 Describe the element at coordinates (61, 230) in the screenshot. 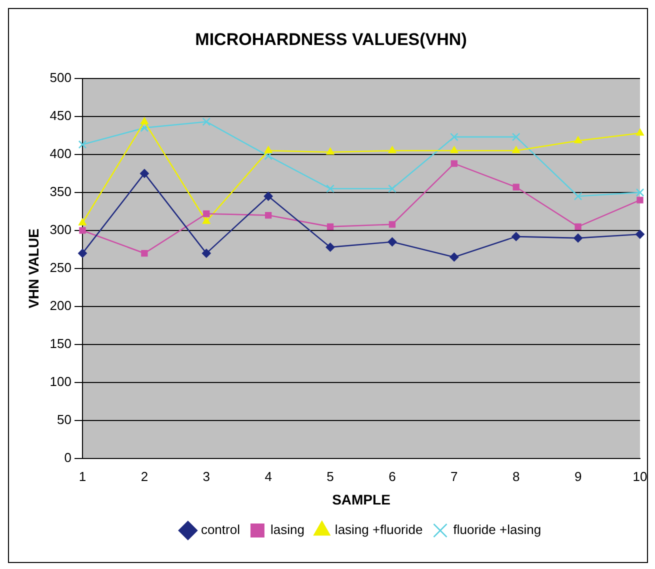

I see `y-tick-label: 300` at that location.